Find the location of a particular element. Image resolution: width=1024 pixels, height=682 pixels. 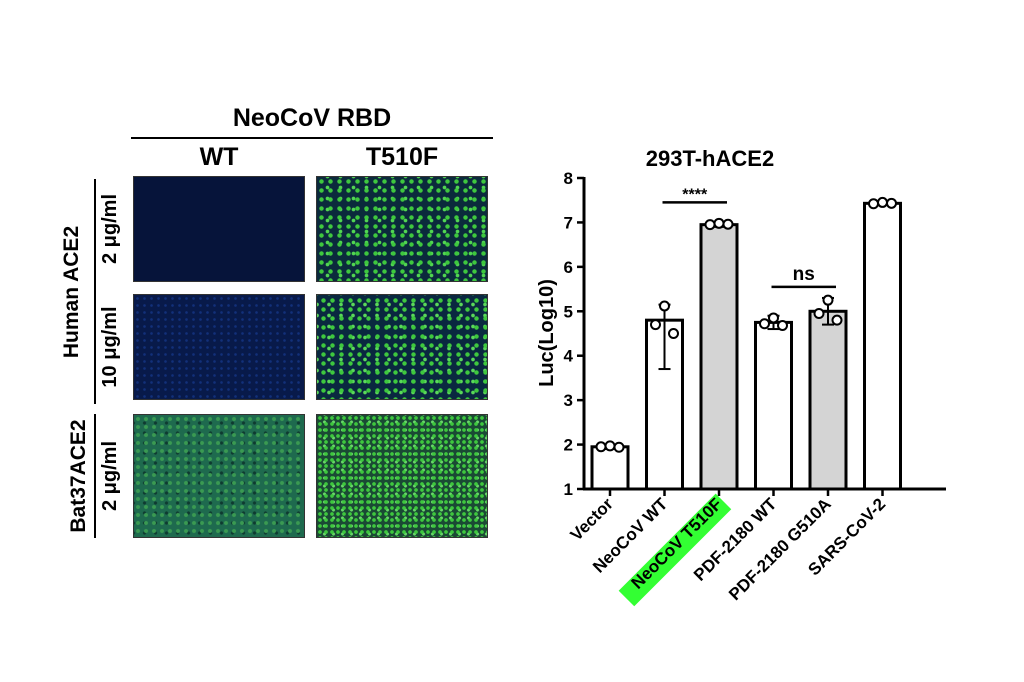

y-tick-label-4: 4 is located at coordinates (569, 356).